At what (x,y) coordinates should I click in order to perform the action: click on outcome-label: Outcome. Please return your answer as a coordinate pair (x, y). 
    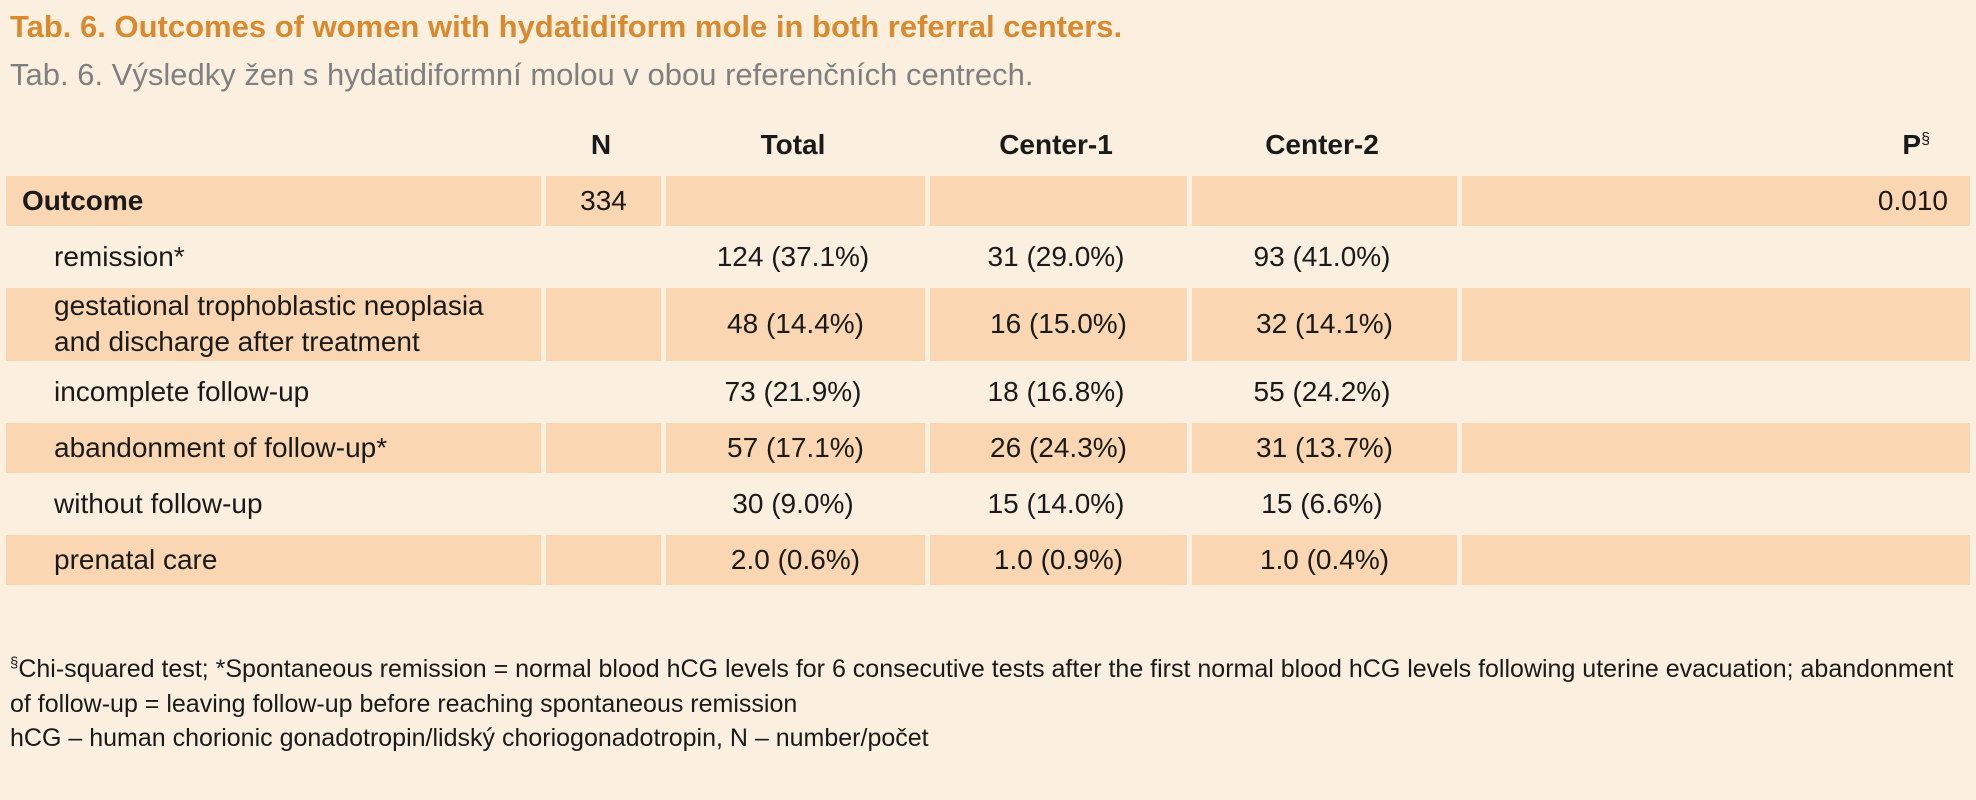
    Looking at the image, I should click on (273, 201).